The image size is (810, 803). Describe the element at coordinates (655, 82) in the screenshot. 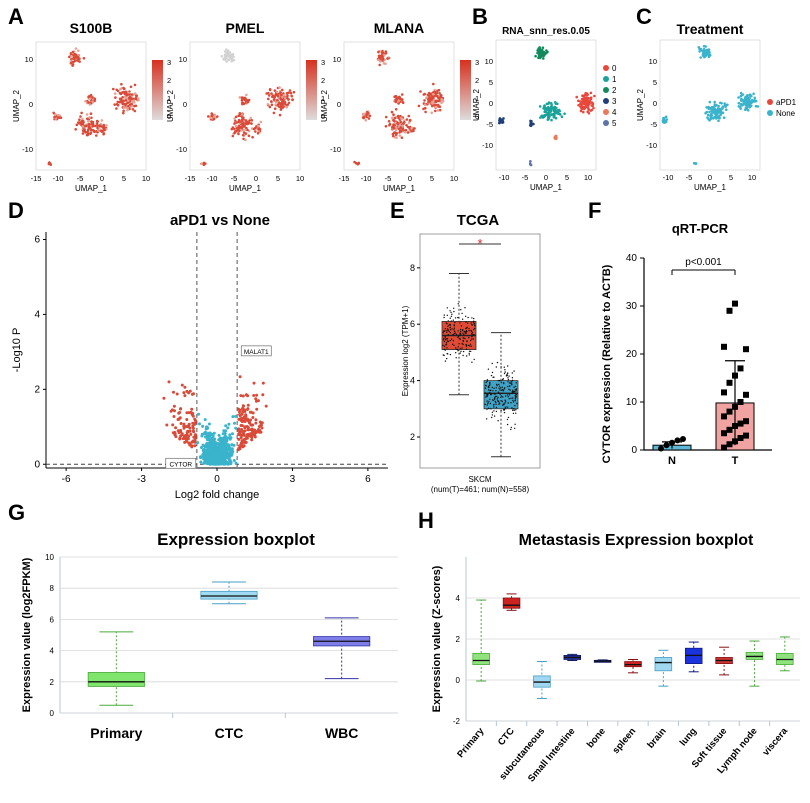

I see `umap-y-tick: 5` at that location.